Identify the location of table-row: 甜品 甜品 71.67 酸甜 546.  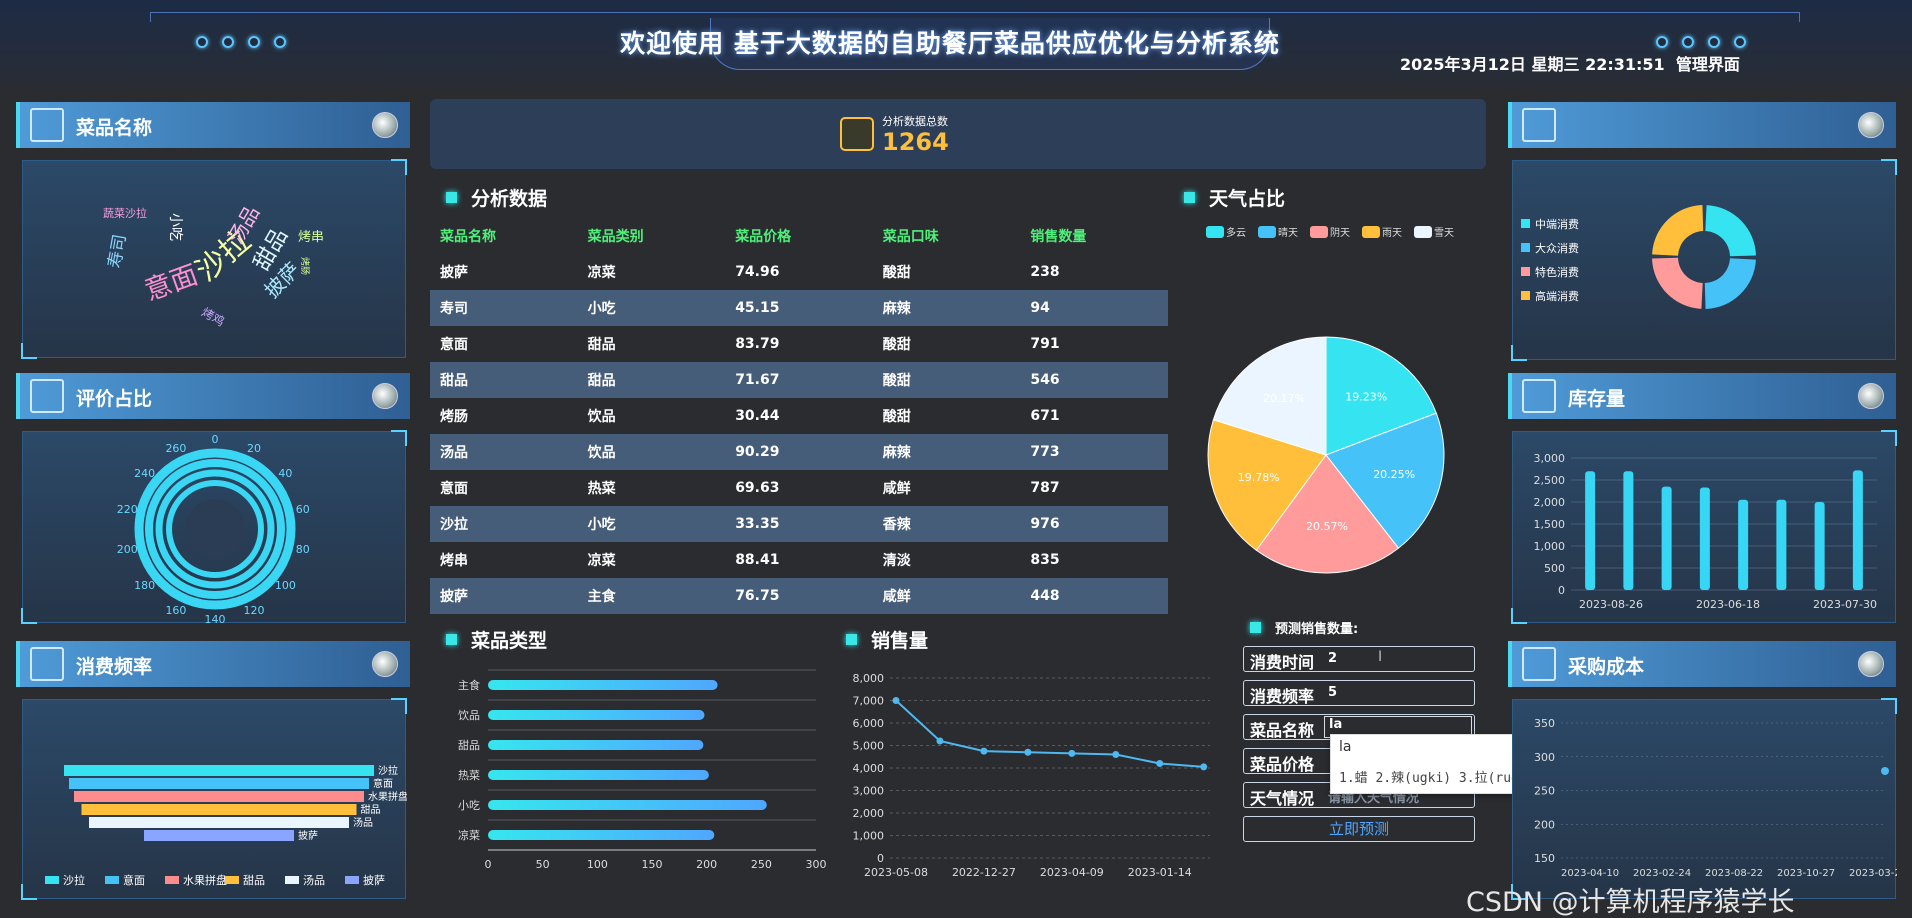
(799, 380).